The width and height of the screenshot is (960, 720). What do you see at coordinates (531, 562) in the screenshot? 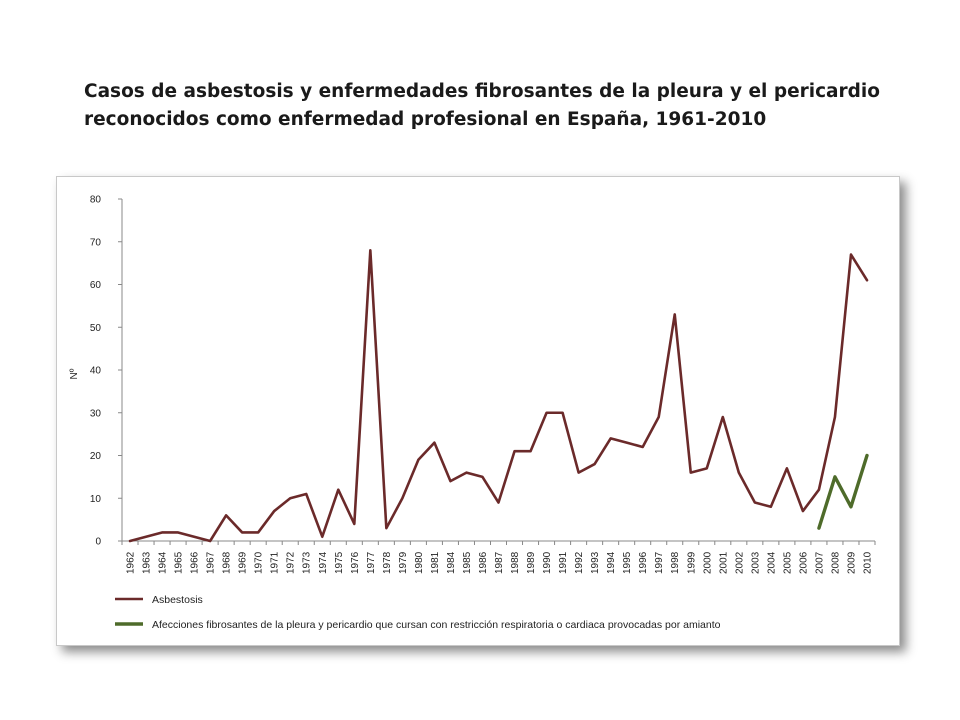
I see `x-tick-label: 1989` at bounding box center [531, 562].